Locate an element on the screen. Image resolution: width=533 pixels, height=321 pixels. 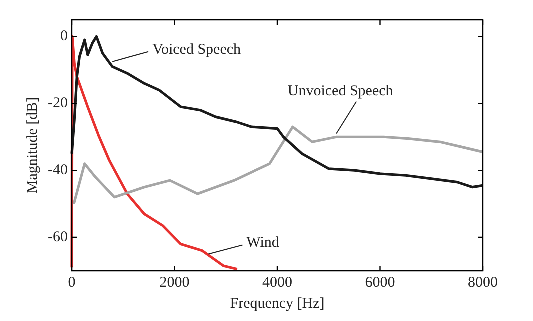
y-tick-label: 0 is located at coordinates (64, 36).